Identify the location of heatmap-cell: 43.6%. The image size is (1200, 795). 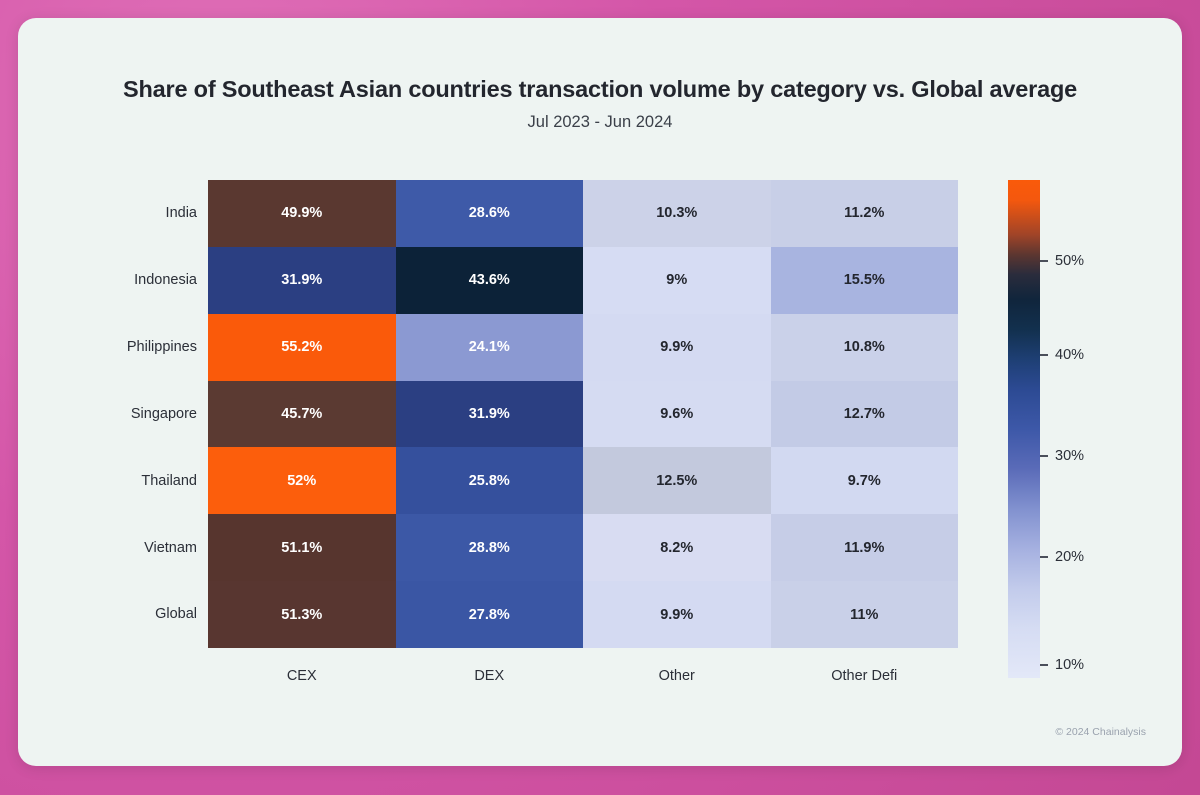
(489, 280).